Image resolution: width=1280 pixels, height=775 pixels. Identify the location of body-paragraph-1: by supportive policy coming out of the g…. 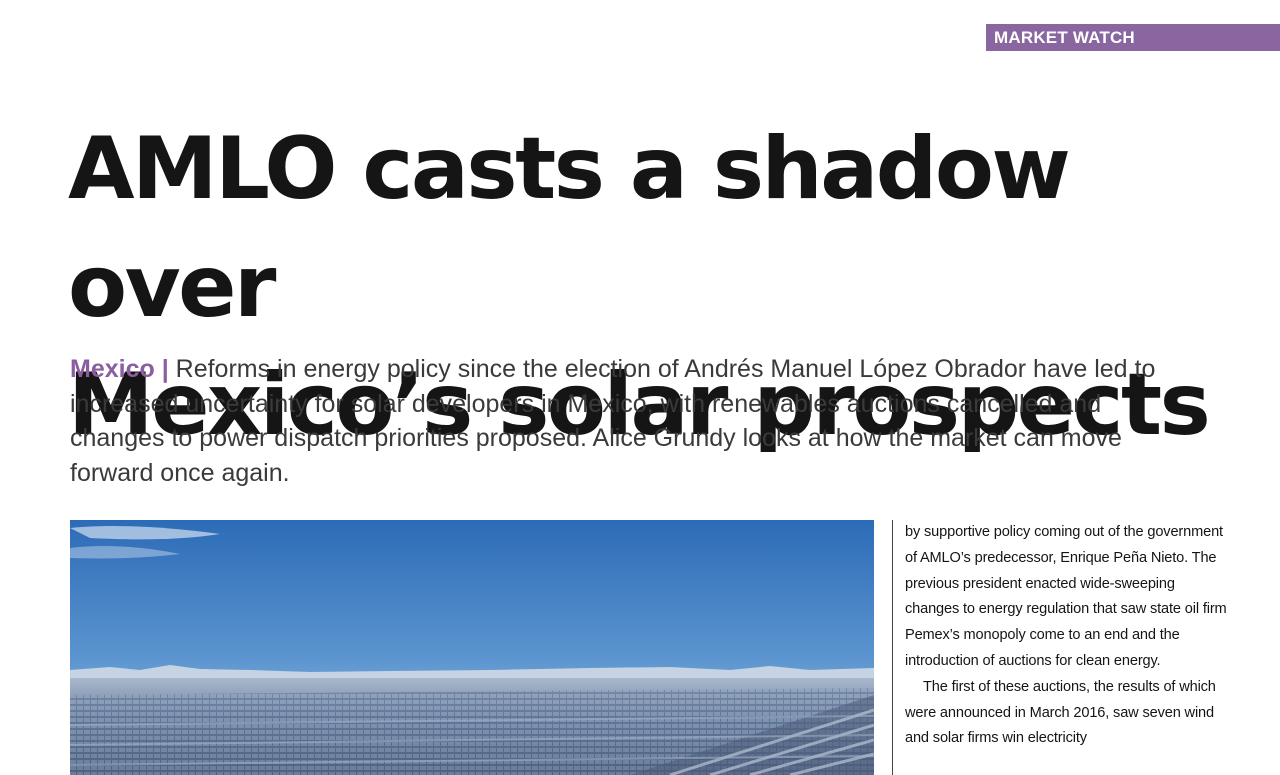
(1066, 596).